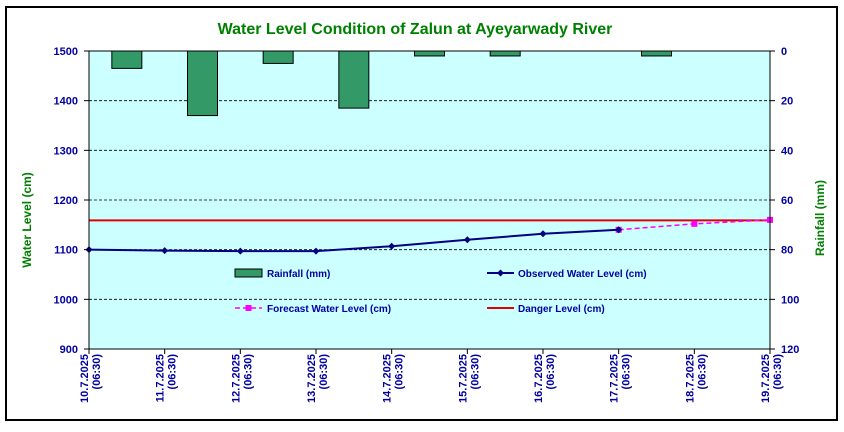 Image resolution: width=844 pixels, height=432 pixels. What do you see at coordinates (469, 378) in the screenshot?
I see `x-tick-label: 15.7.2025(06:30)` at bounding box center [469, 378].